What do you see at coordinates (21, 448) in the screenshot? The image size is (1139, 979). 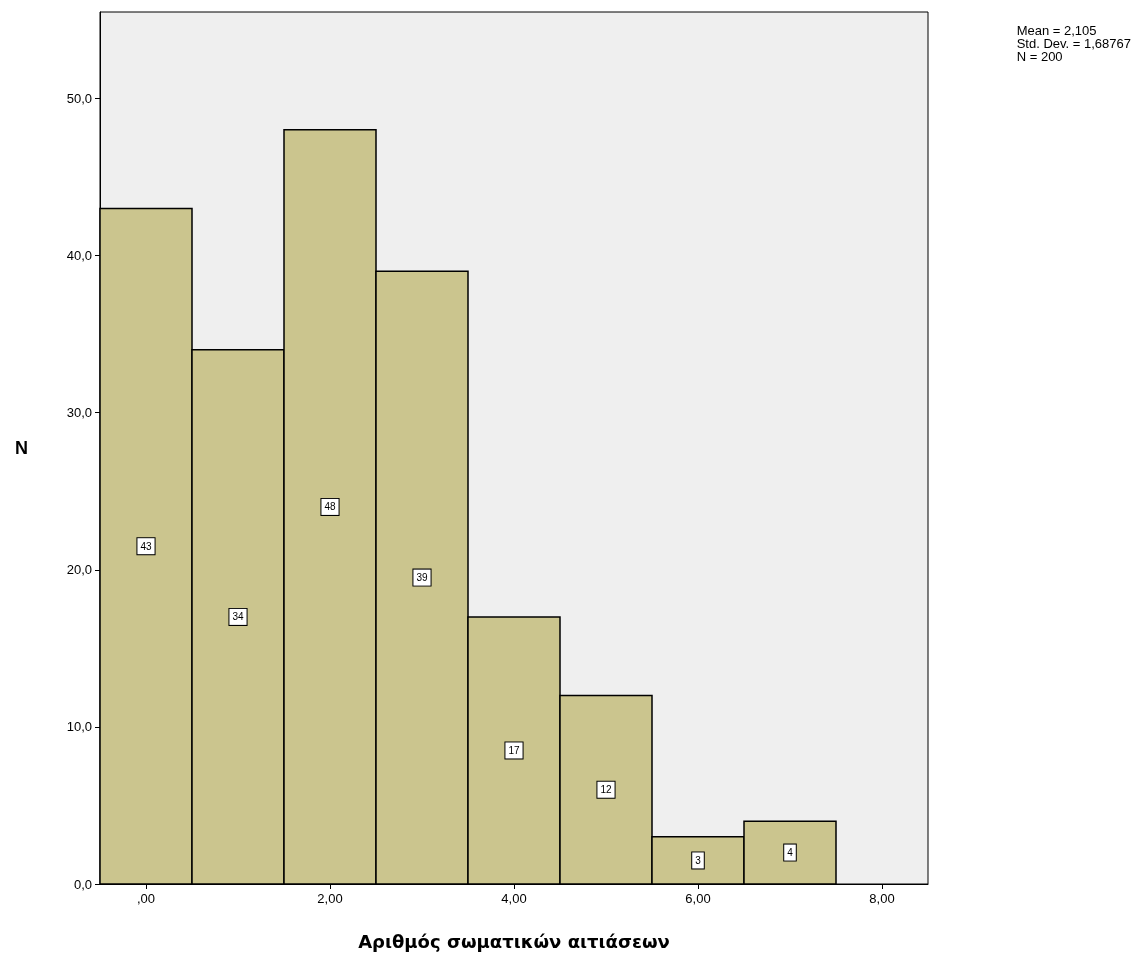 I see `y-axis-title: N` at bounding box center [21, 448].